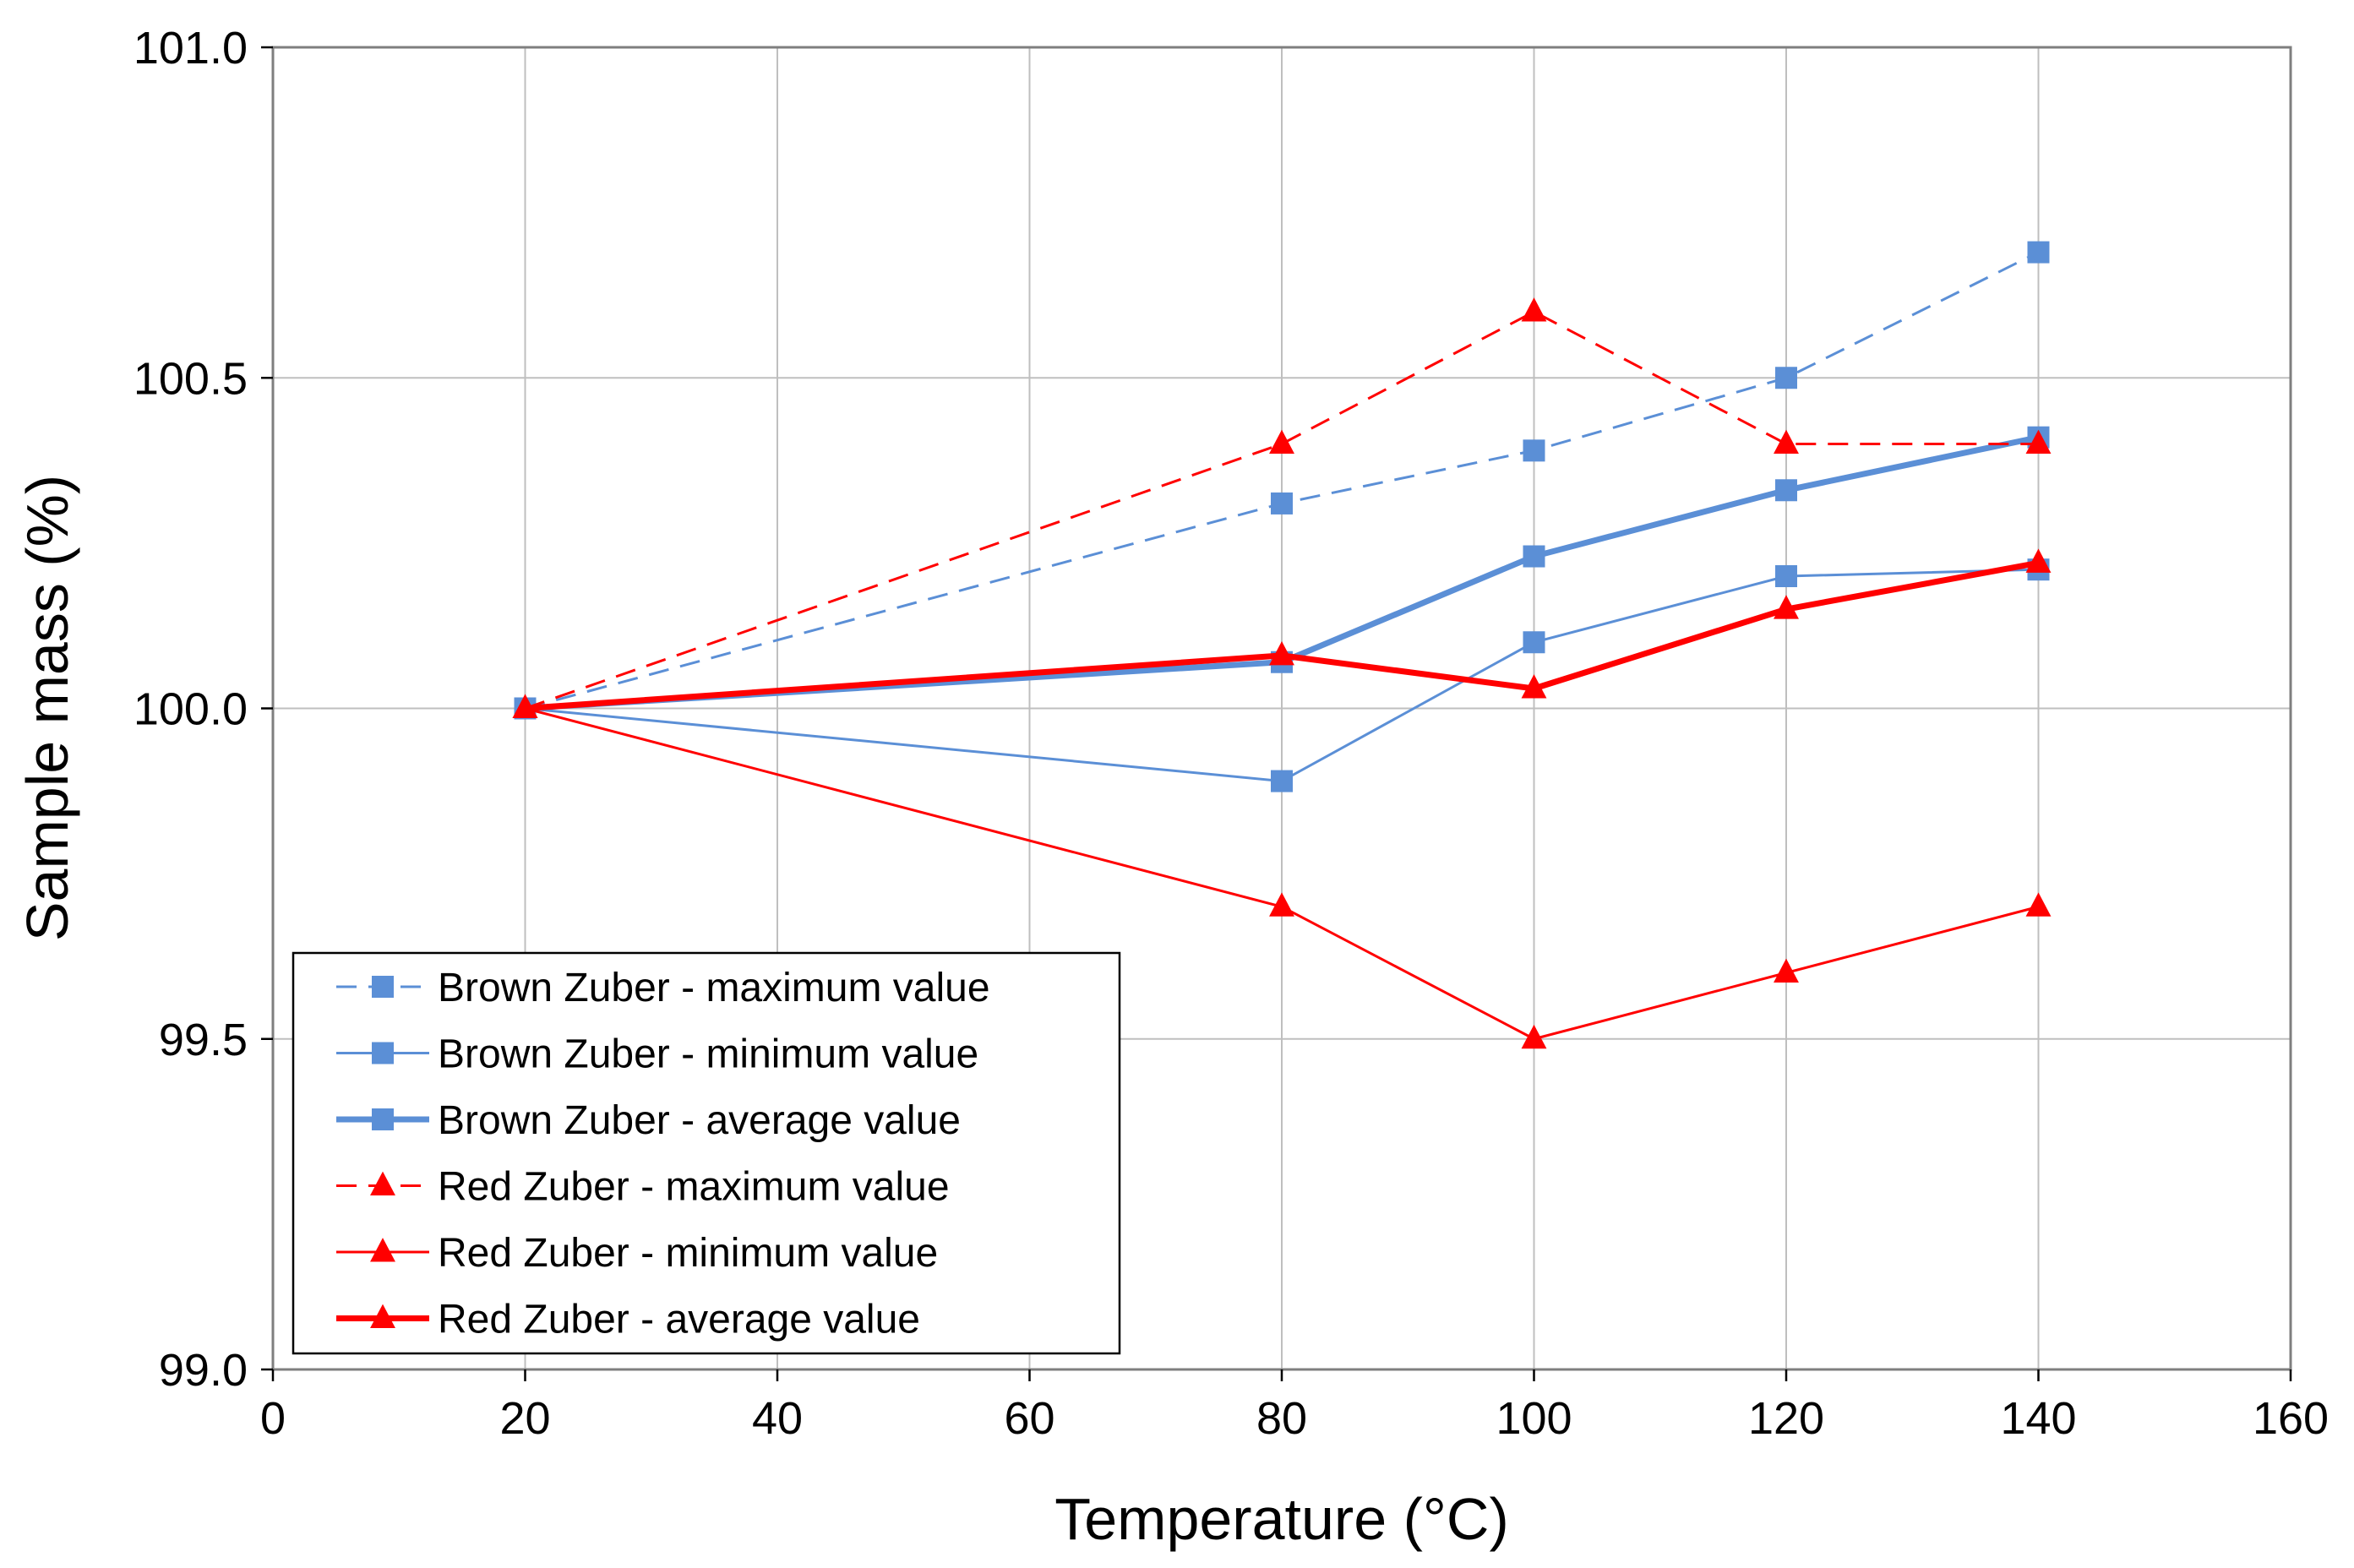 The width and height of the screenshot is (2354, 1568). Describe the element at coordinates (524, 1418) in the screenshot. I see `x-tick-label: 20` at that location.